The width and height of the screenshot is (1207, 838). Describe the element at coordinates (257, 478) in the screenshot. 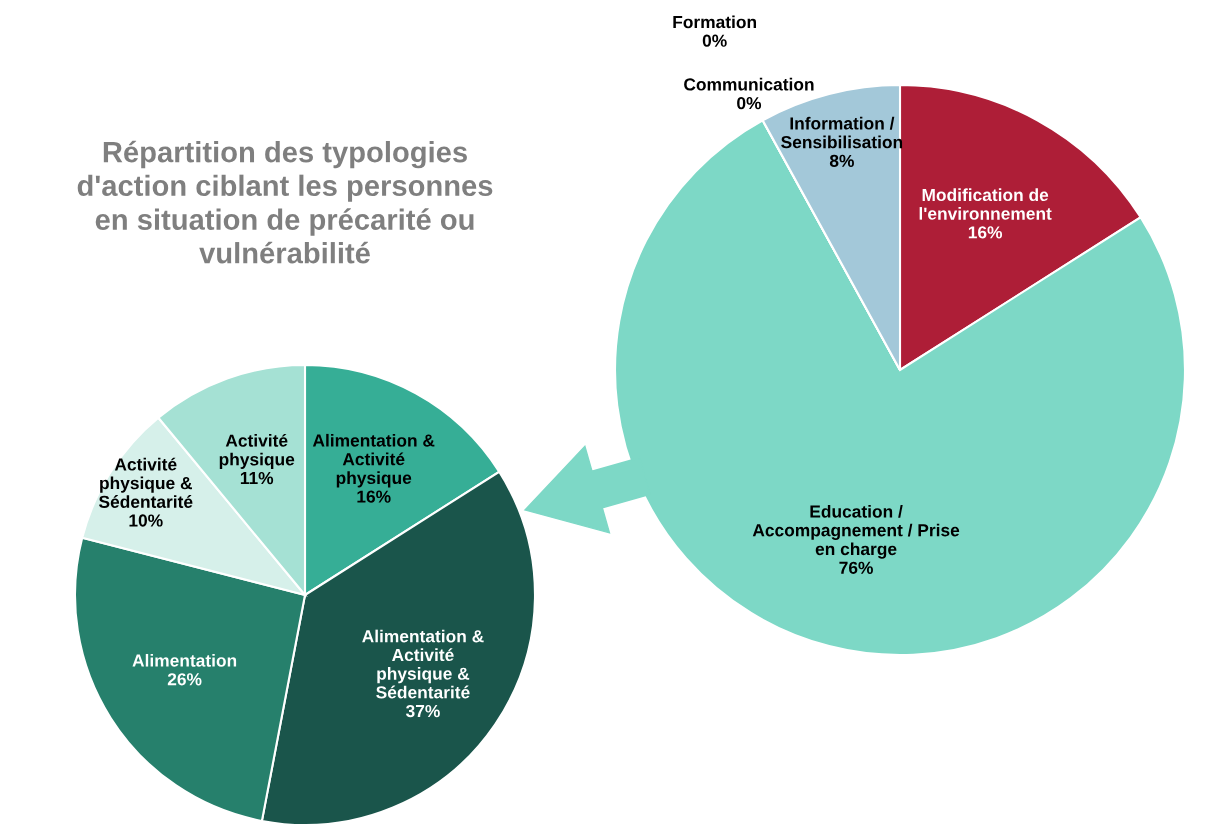

I see `data-label: 11%` at that location.